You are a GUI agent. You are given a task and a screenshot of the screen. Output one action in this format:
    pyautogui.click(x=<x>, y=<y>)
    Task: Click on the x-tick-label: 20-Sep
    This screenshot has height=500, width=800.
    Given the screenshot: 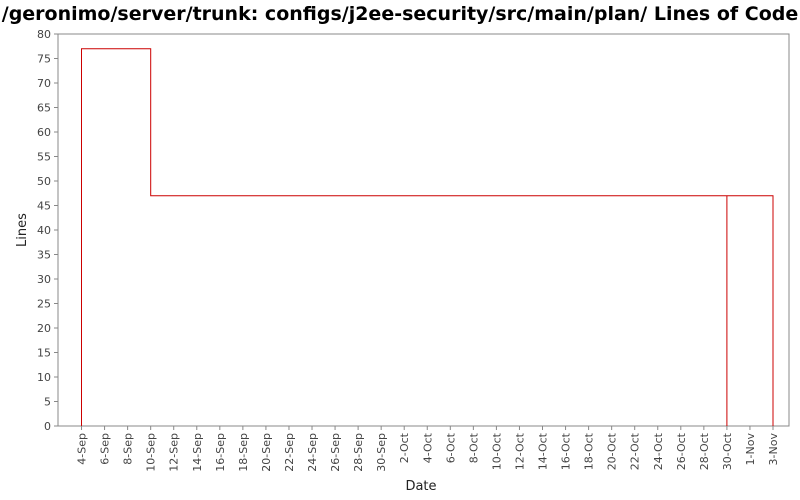 What is the action you would take?
    pyautogui.click(x=266, y=452)
    